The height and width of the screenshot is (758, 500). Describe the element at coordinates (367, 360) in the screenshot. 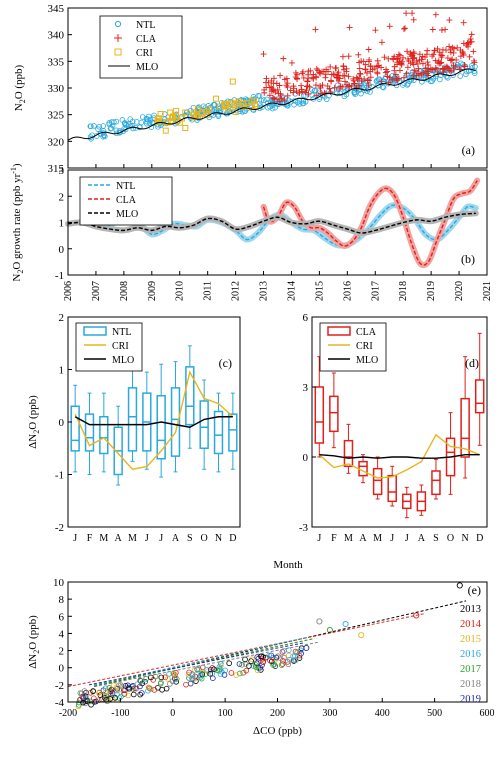

I see `legend-label: MLO` at that location.